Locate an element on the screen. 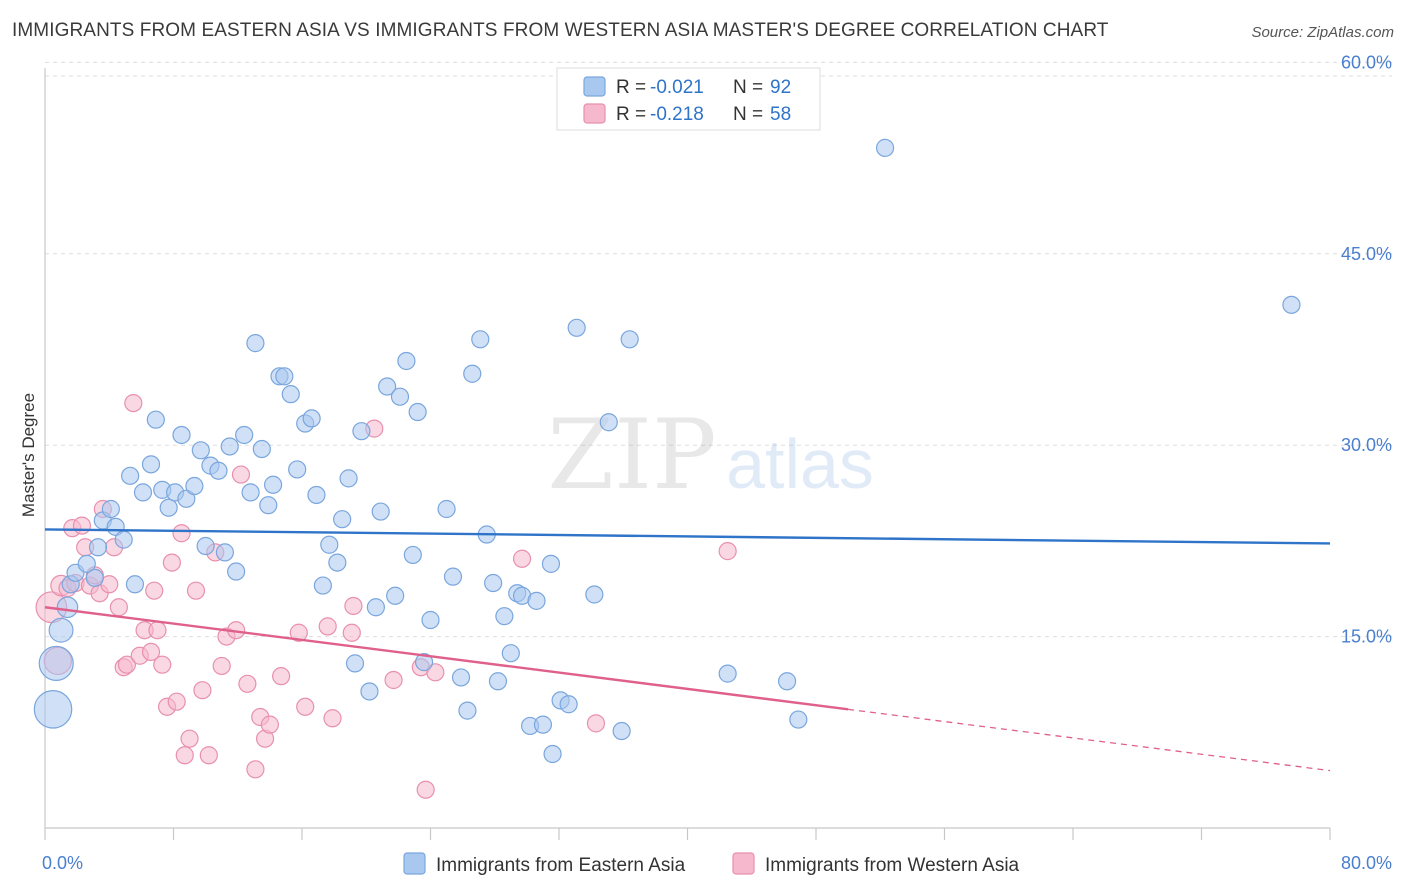 The width and height of the screenshot is (1406, 892). y-axis-title: Master's Degree is located at coordinates (28, 455).